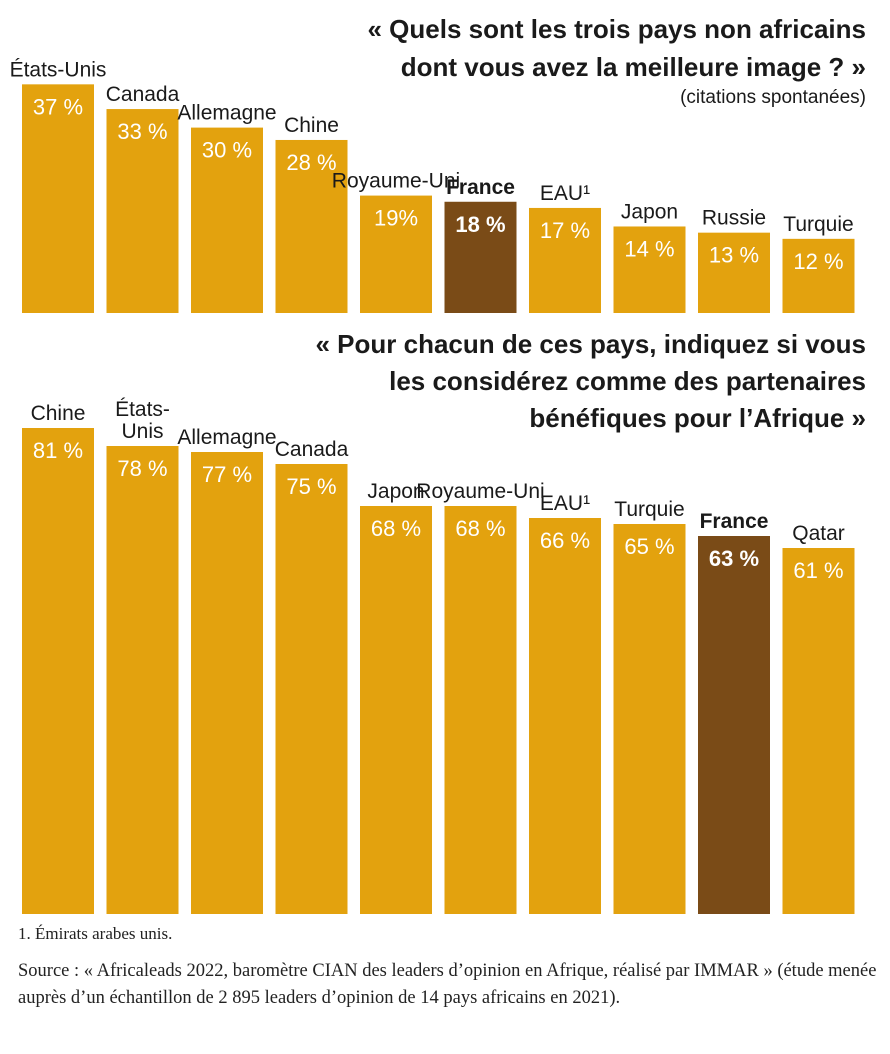 The image size is (890, 1054). Describe the element at coordinates (565, 540) in the screenshot. I see `value-label-2-6: 66 %` at that location.